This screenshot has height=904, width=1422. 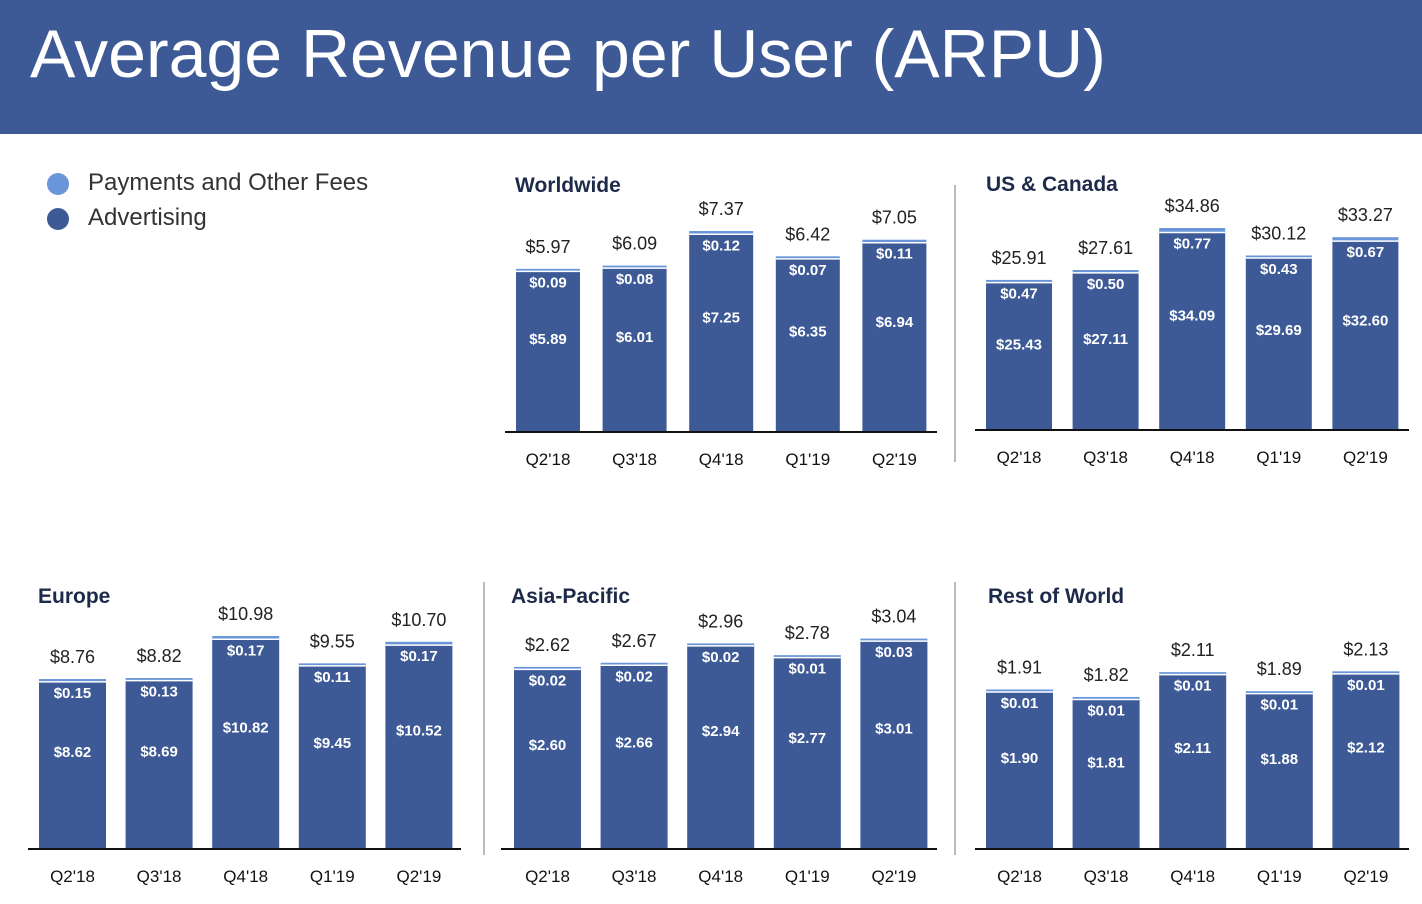 I want to click on total-label: $7.05, so click(x=894, y=218).